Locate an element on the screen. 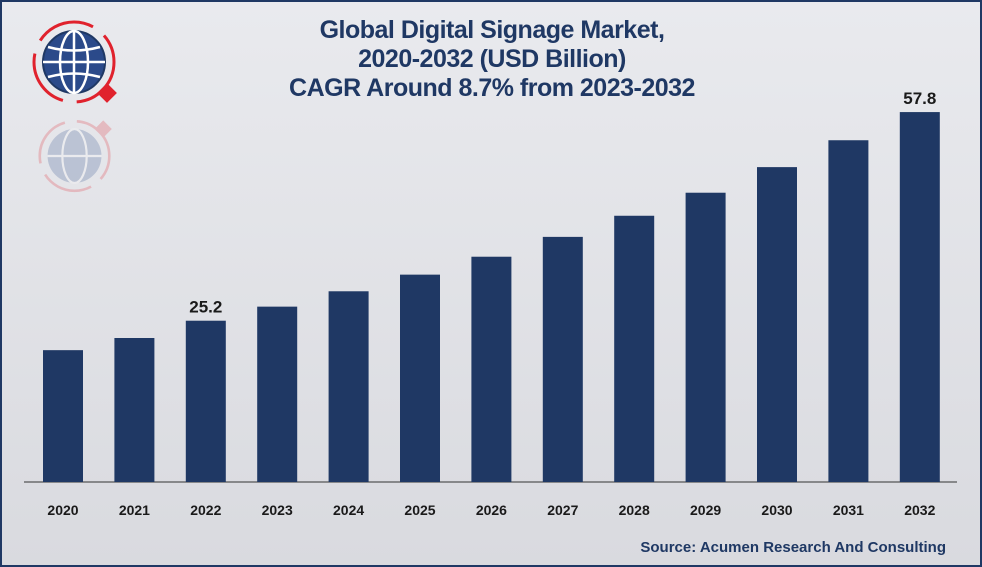 The height and width of the screenshot is (567, 982). source-note: Source: Acumen Research And Consulting is located at coordinates (793, 547).